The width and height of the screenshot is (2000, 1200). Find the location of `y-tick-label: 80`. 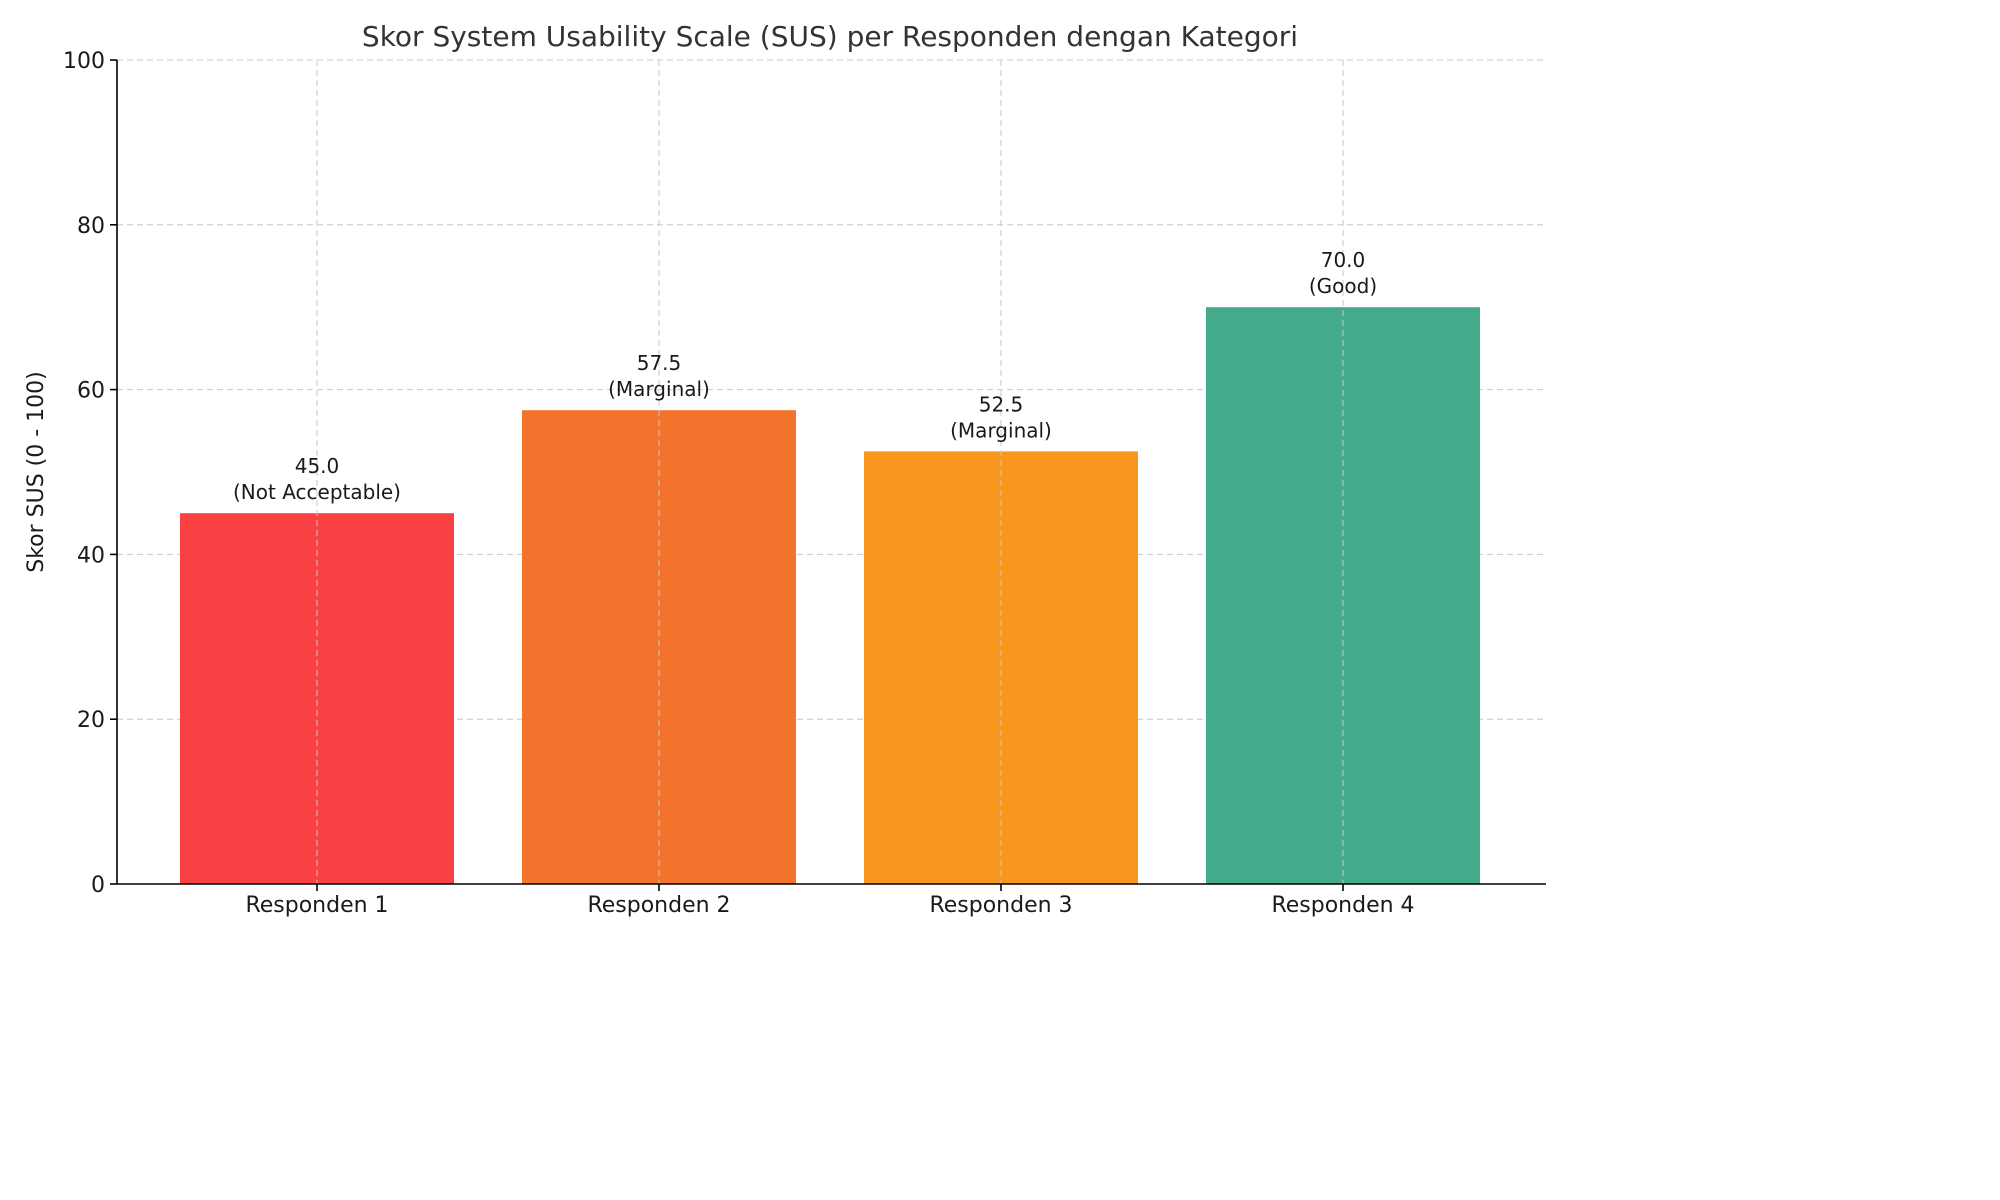

y-tick-label: 80 is located at coordinates (91, 226).